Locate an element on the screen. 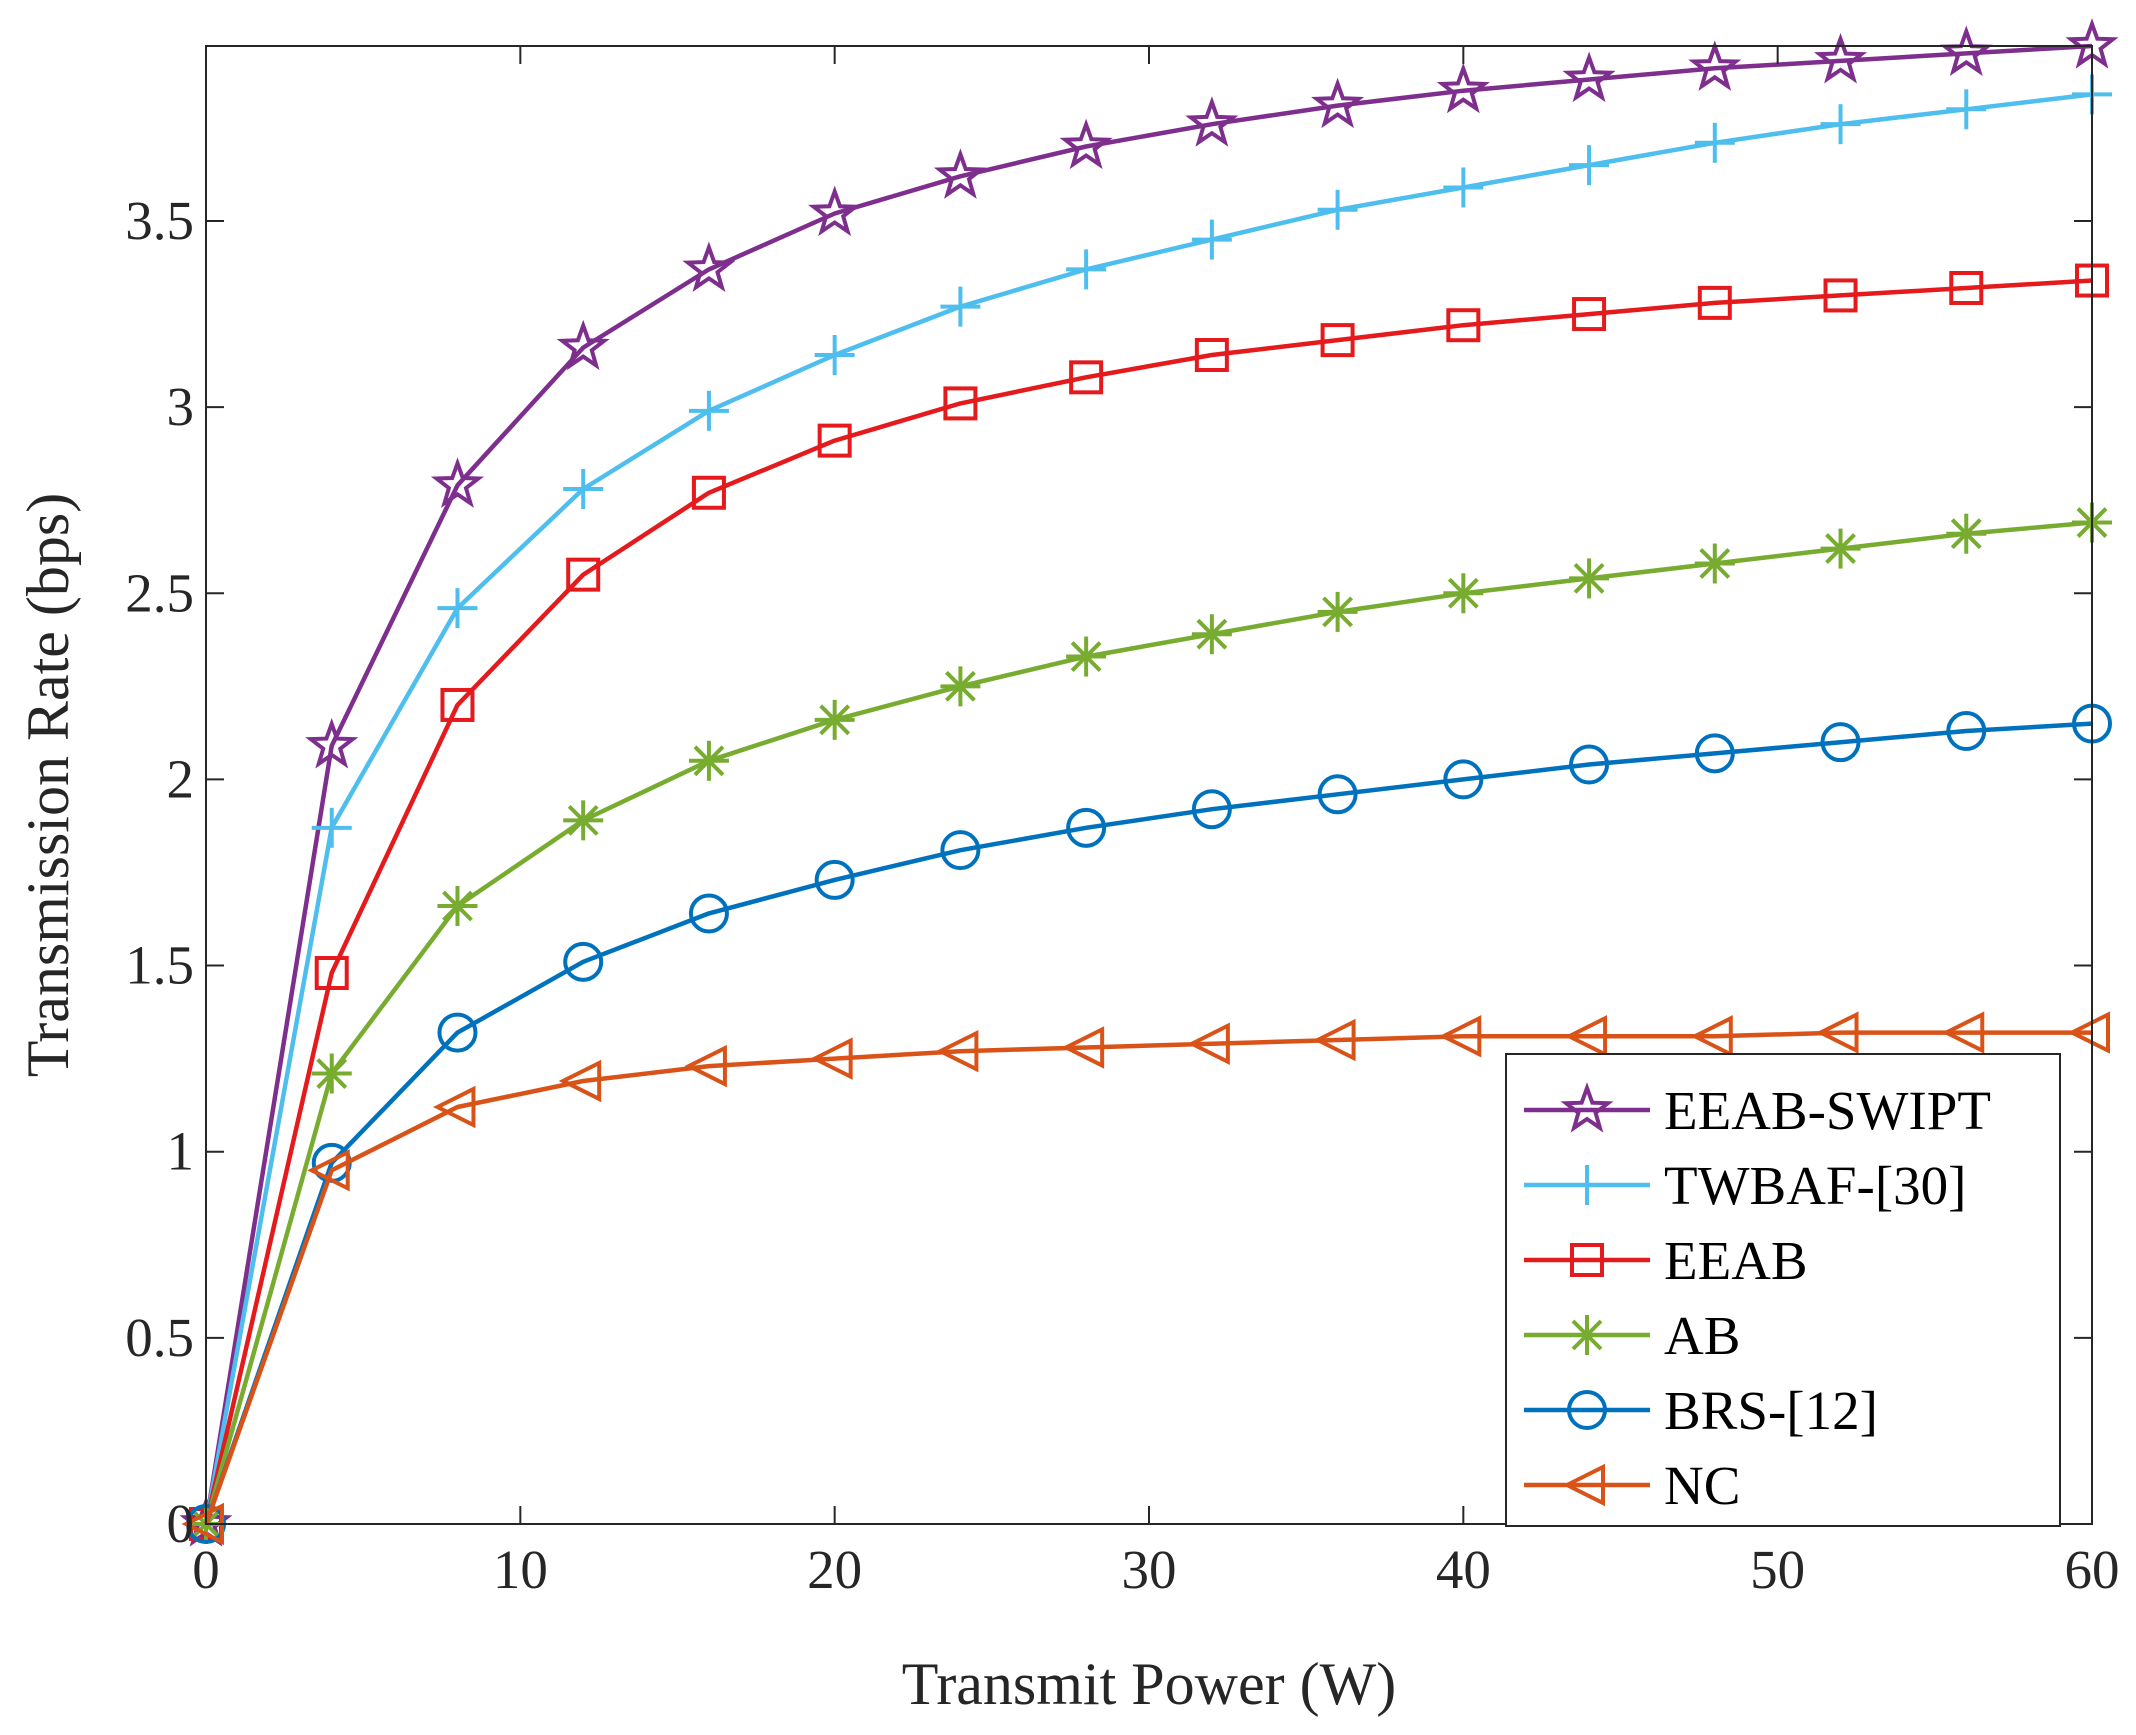 Image resolution: width=2136 pixels, height=1735 pixels. x-tick-label: 0 is located at coordinates (206, 1569).